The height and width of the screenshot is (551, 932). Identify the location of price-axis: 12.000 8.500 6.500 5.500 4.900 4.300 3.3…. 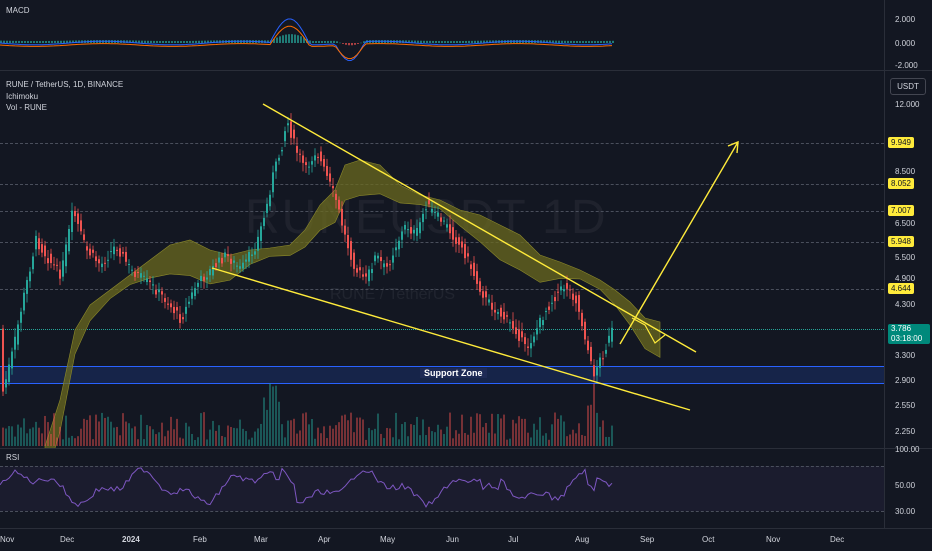
(908, 259).